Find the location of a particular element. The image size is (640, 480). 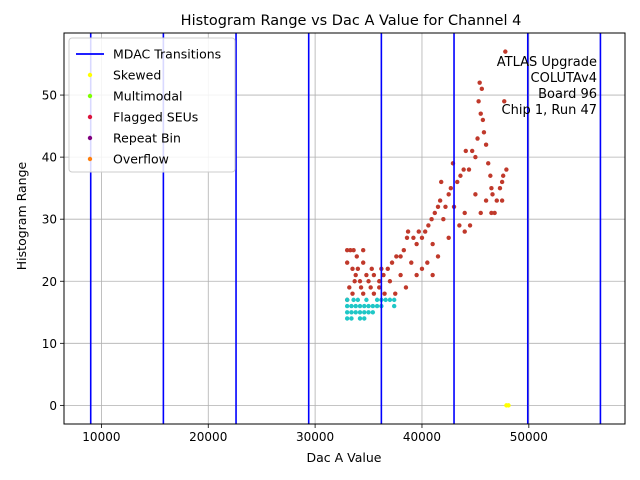

x-tick-label: 20000 is located at coordinates (208, 437).